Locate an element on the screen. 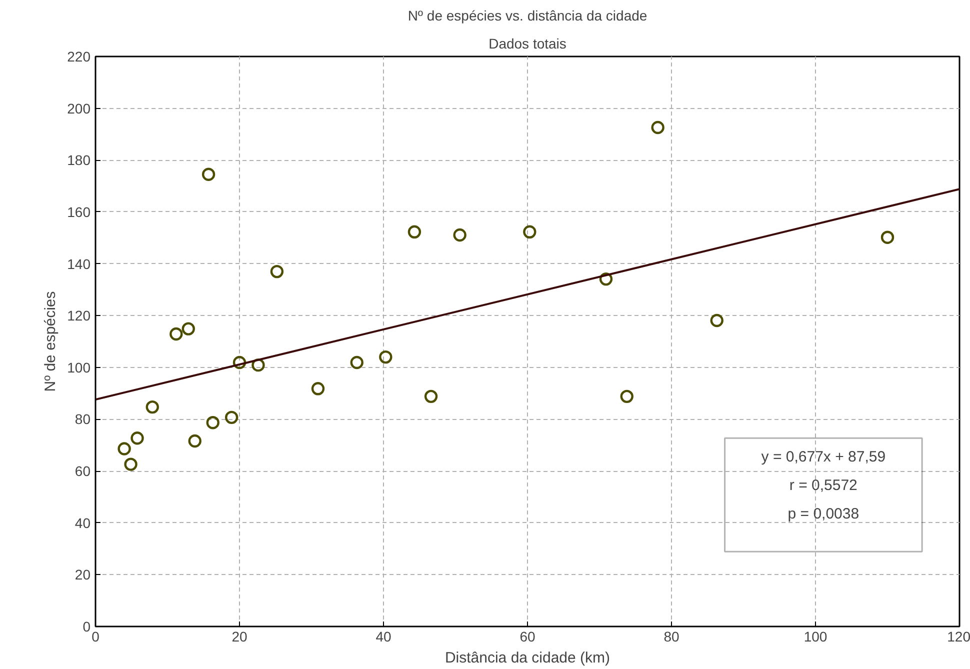 This screenshot has height=669, width=970. y-tick-label: 40 is located at coordinates (82, 522).